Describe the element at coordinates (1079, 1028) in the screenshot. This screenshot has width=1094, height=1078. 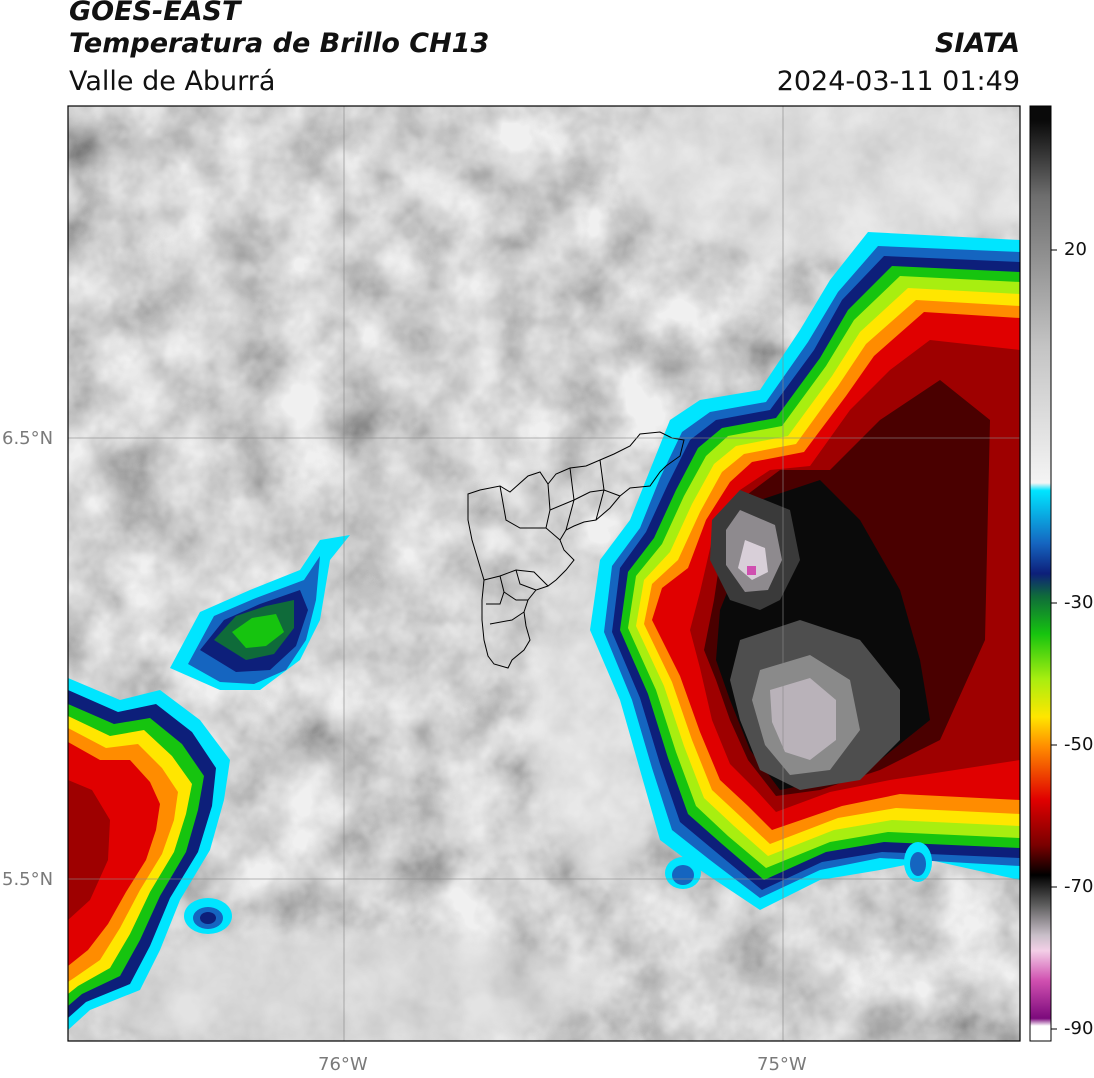
I see `colorbar-label-m90: -90` at that location.